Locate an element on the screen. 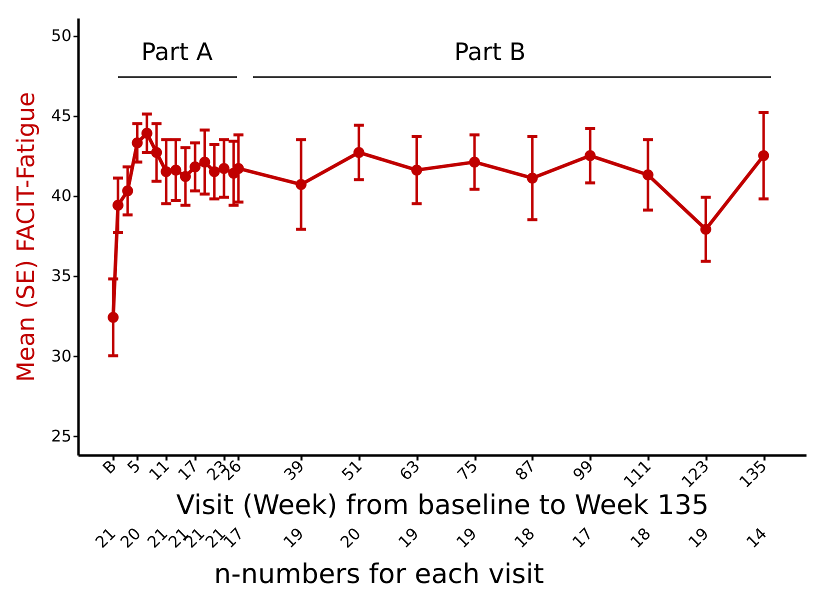 This screenshot has width=828, height=589. x-tick-label: 123 is located at coordinates (695, 474).